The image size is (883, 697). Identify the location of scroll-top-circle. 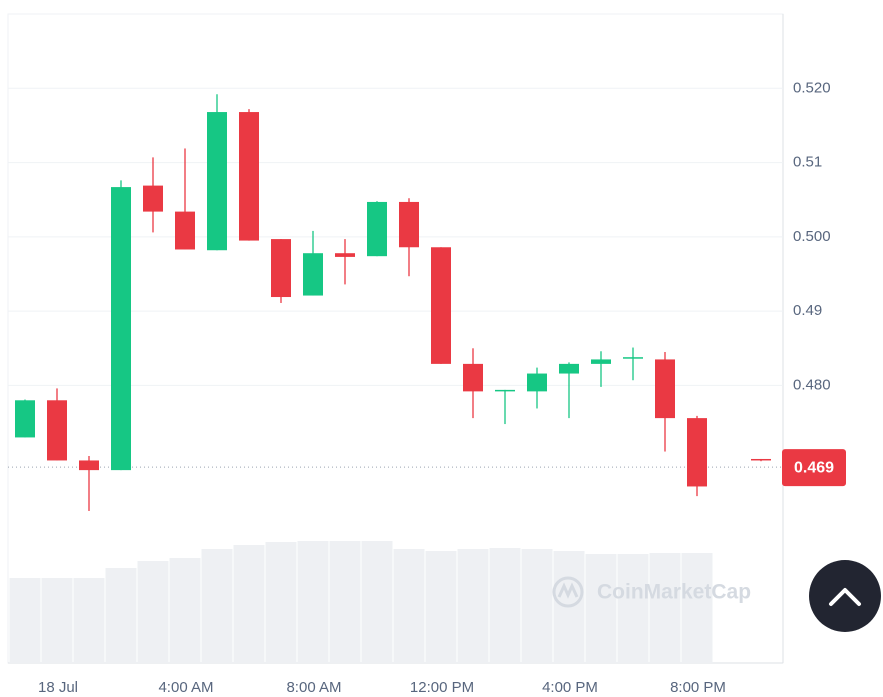
(845, 596).